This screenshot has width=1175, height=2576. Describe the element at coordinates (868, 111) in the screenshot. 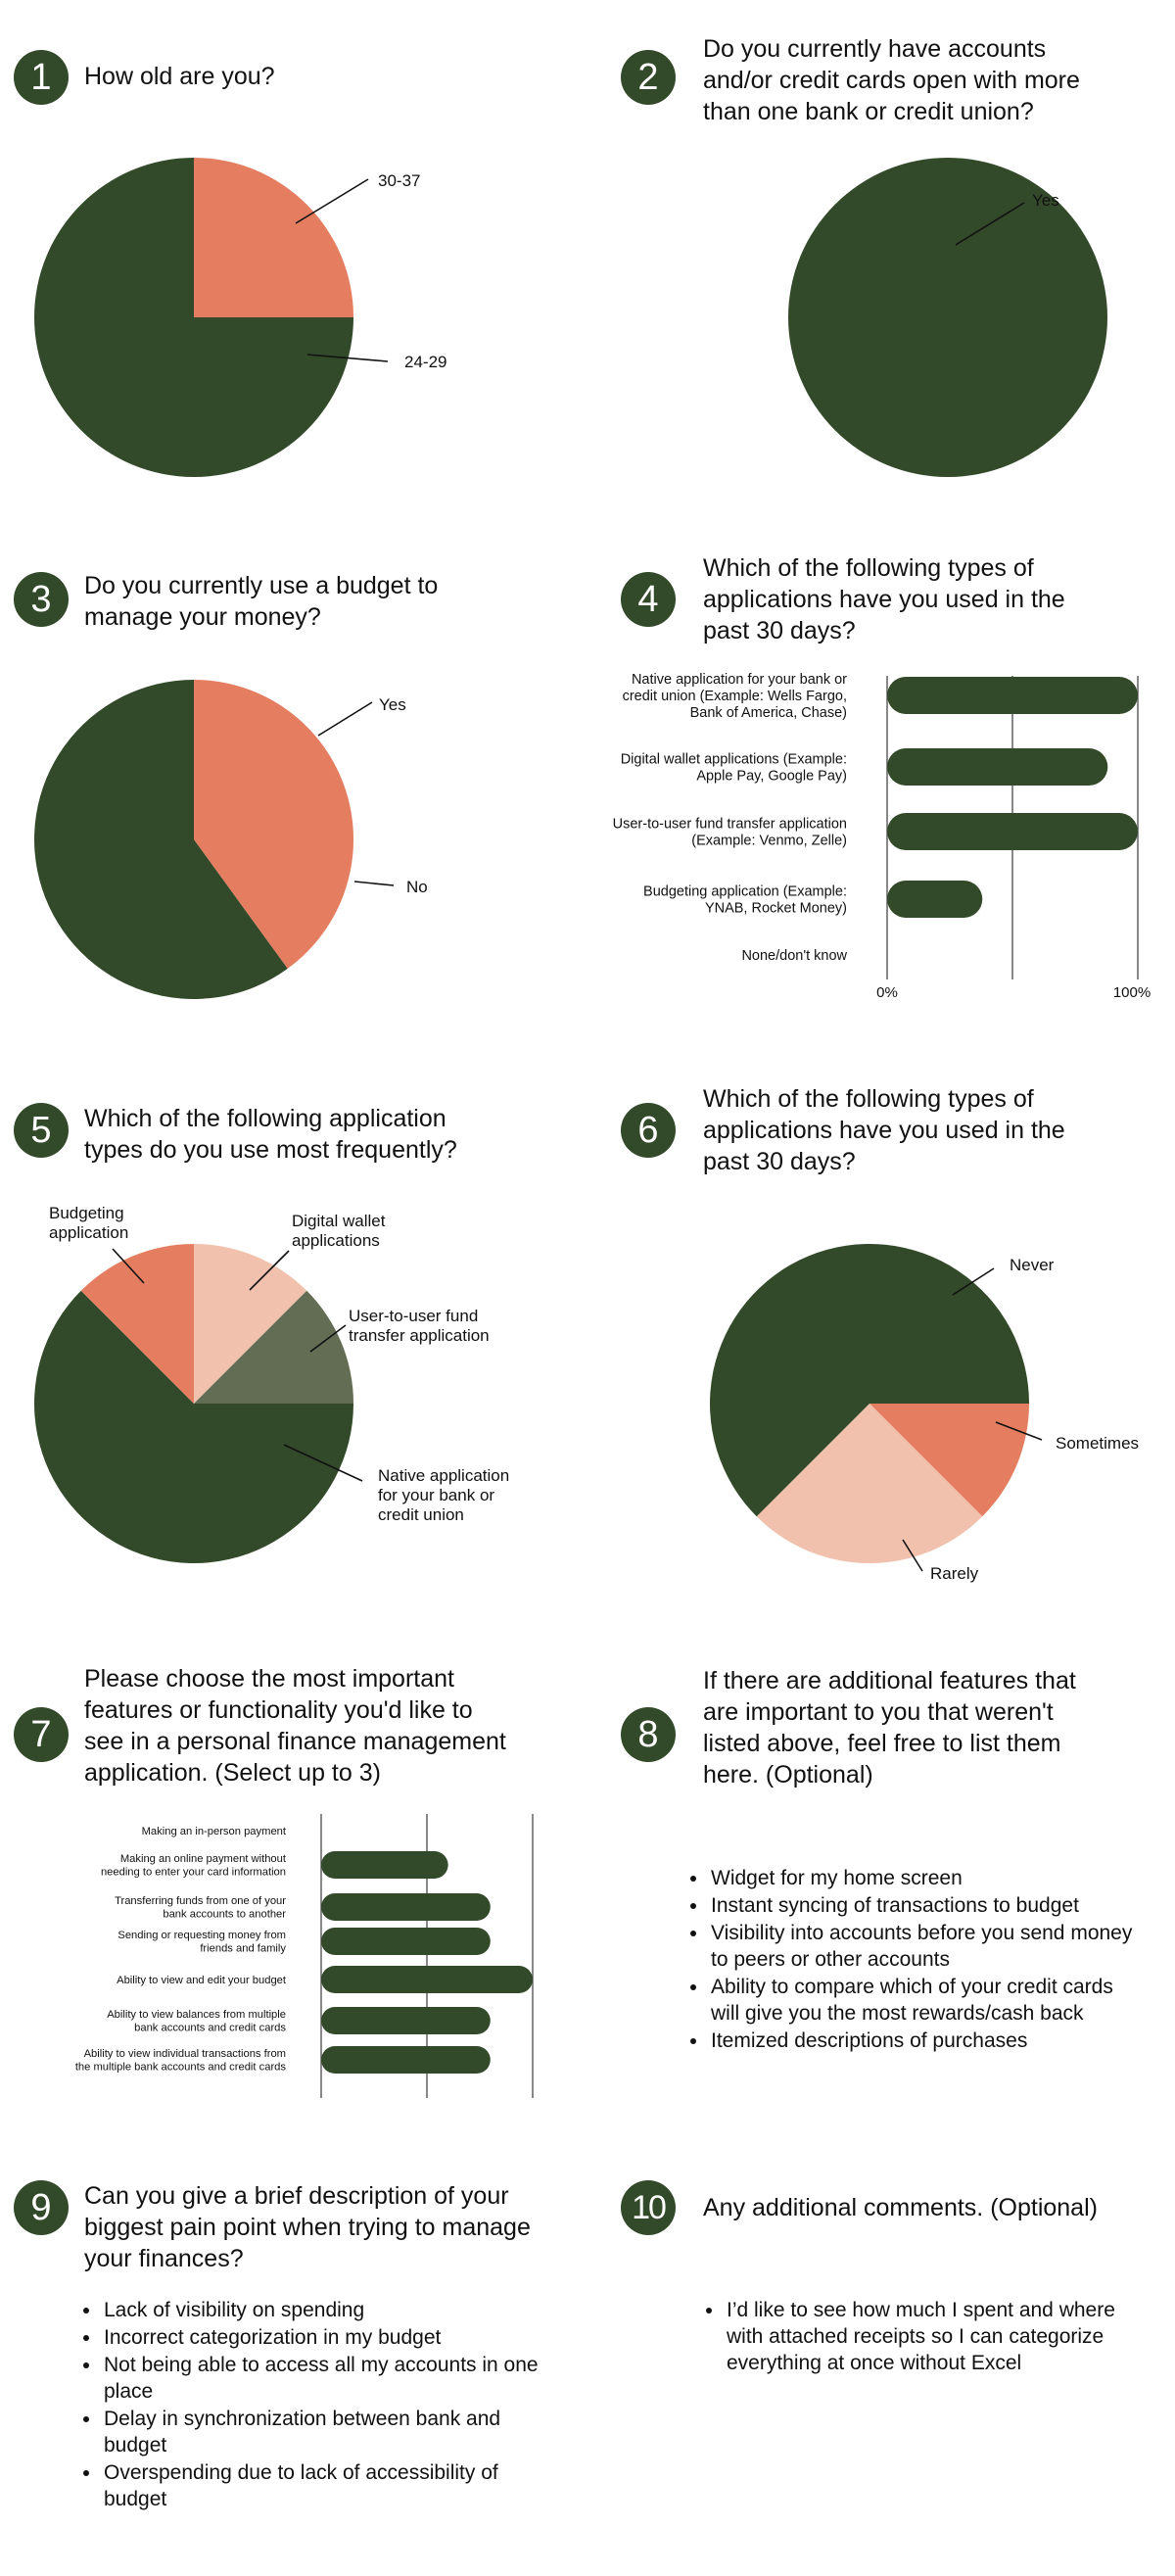

I see `title-line: than one bank or credit union?` at that location.